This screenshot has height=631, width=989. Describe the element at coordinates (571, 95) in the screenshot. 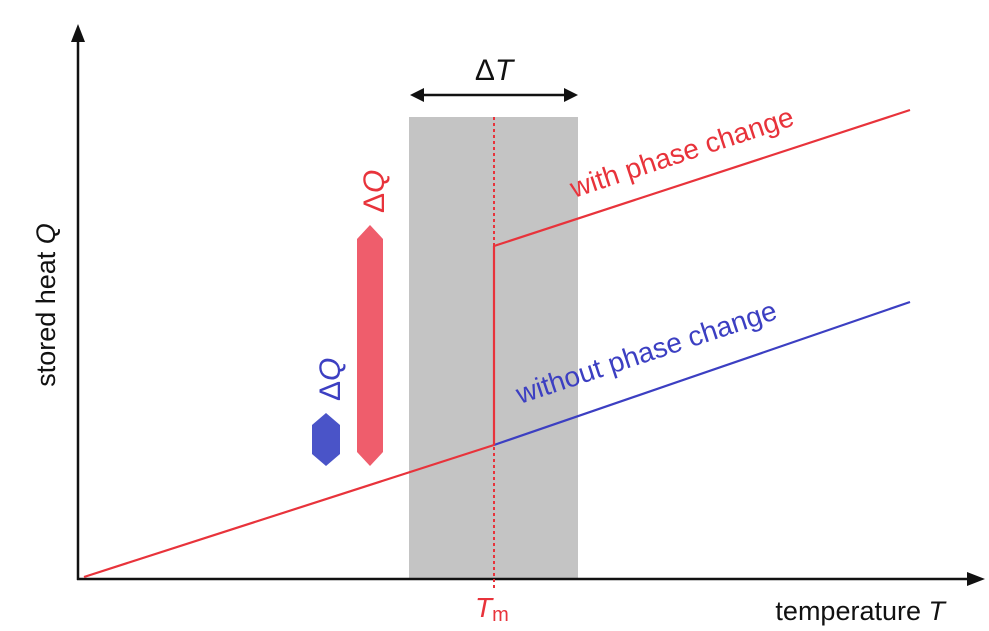

I see `delta-t-arrowhead-right` at that location.